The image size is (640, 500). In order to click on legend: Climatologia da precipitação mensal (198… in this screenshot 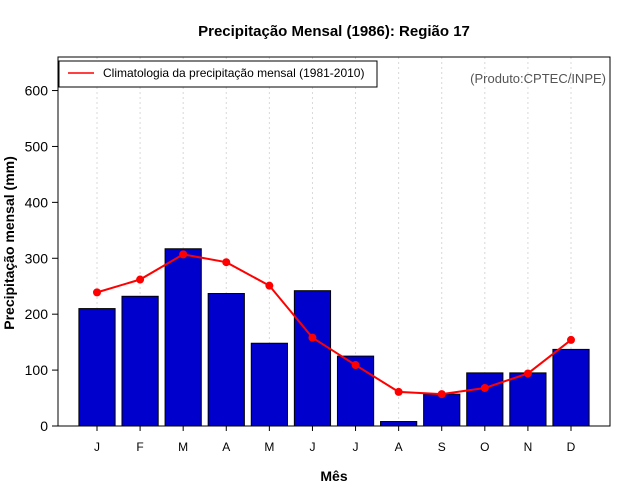, I will do `click(218, 74)`.